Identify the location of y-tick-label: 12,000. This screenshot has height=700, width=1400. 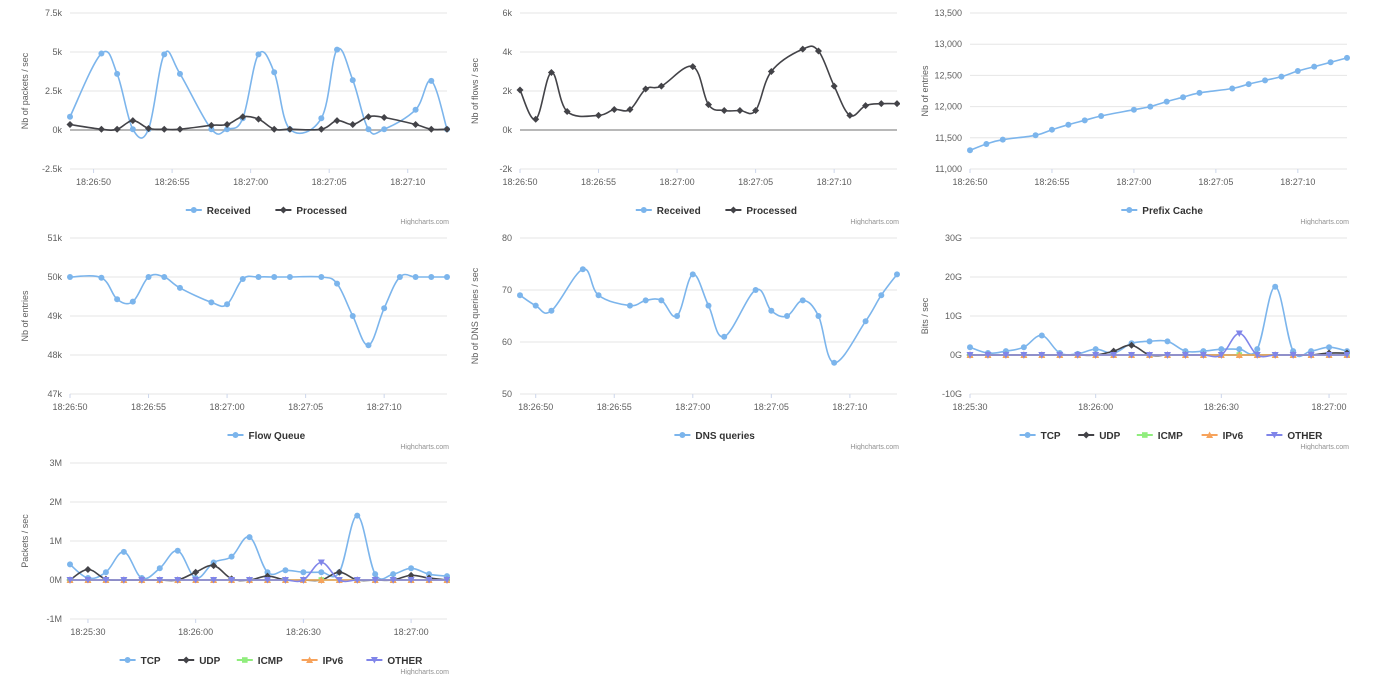
(948, 107).